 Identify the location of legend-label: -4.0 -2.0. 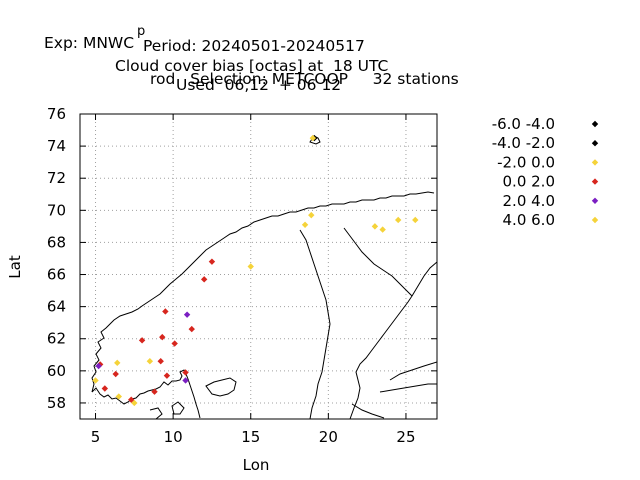
(523, 143).